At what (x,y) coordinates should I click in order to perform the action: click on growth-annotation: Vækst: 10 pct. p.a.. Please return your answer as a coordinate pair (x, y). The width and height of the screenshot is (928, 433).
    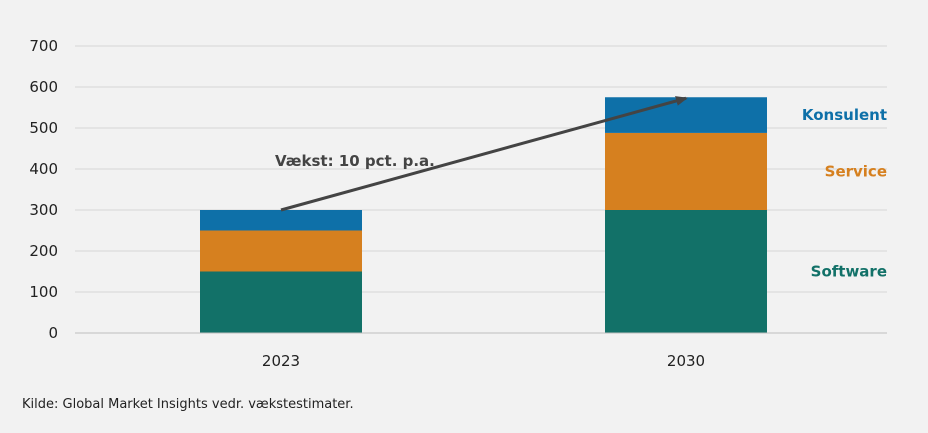
    Looking at the image, I should click on (355, 161).